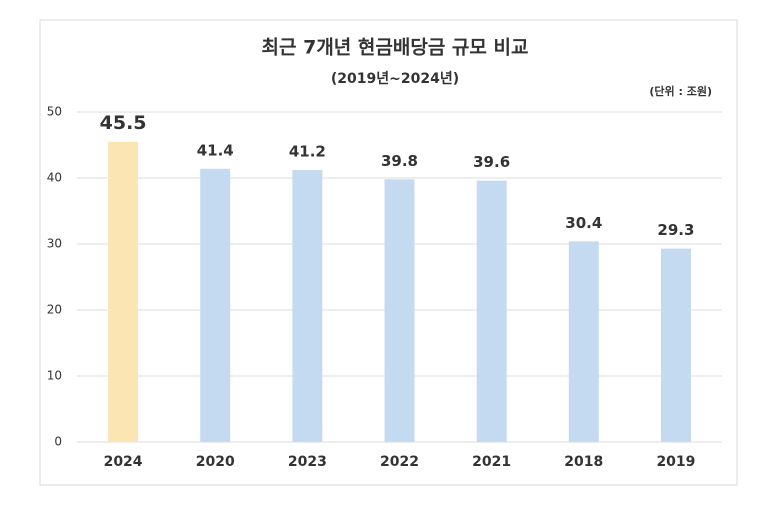 The height and width of the screenshot is (508, 780). What do you see at coordinates (491, 462) in the screenshot?
I see `x-tick-label: 2021` at bounding box center [491, 462].